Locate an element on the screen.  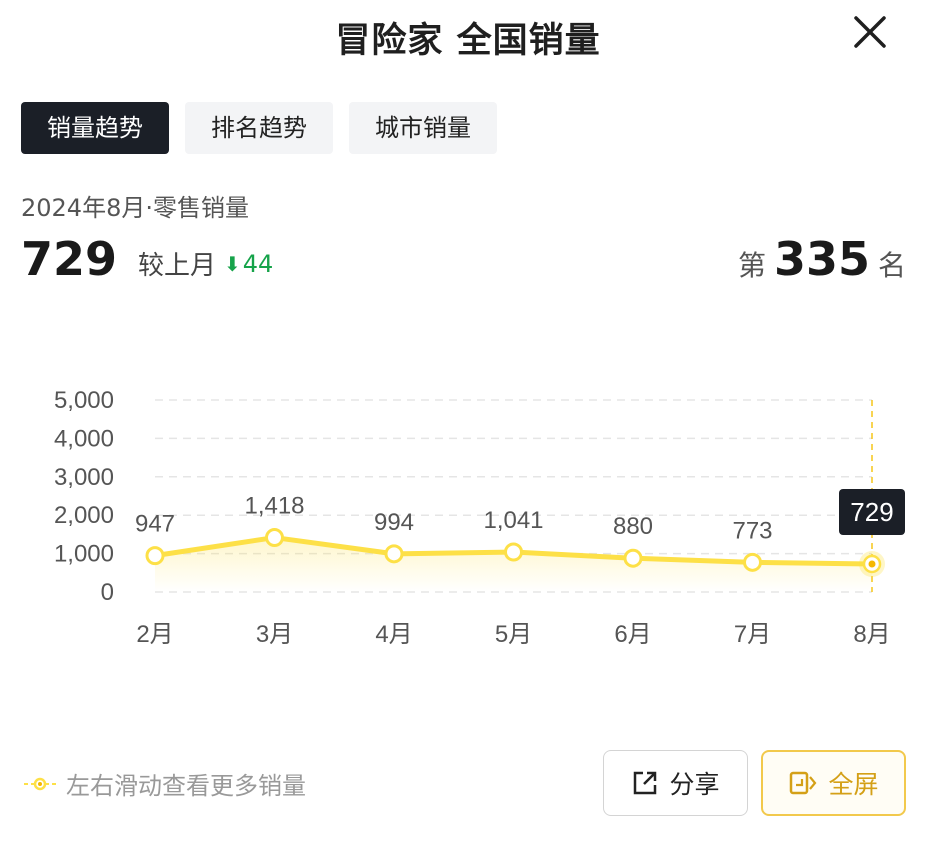
hint-text: 左右滑动查看更多销量 is located at coordinates (186, 786).